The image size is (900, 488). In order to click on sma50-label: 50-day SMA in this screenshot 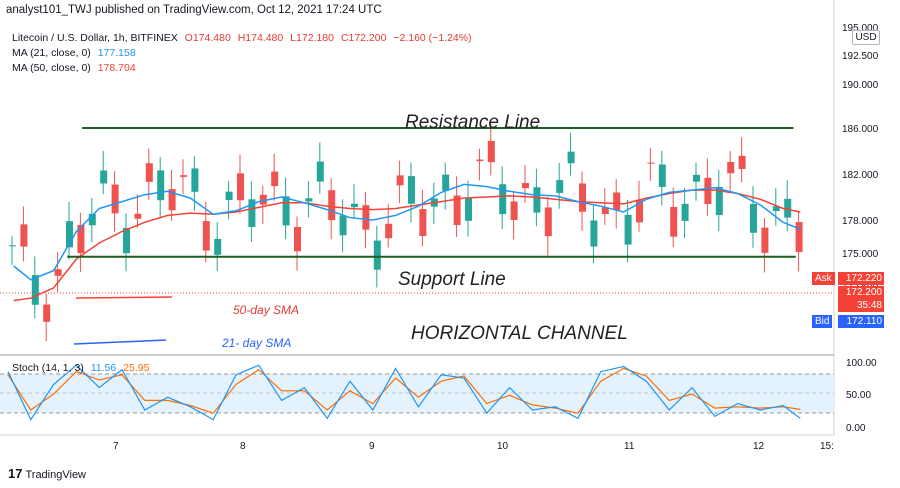, I will do `click(266, 310)`.